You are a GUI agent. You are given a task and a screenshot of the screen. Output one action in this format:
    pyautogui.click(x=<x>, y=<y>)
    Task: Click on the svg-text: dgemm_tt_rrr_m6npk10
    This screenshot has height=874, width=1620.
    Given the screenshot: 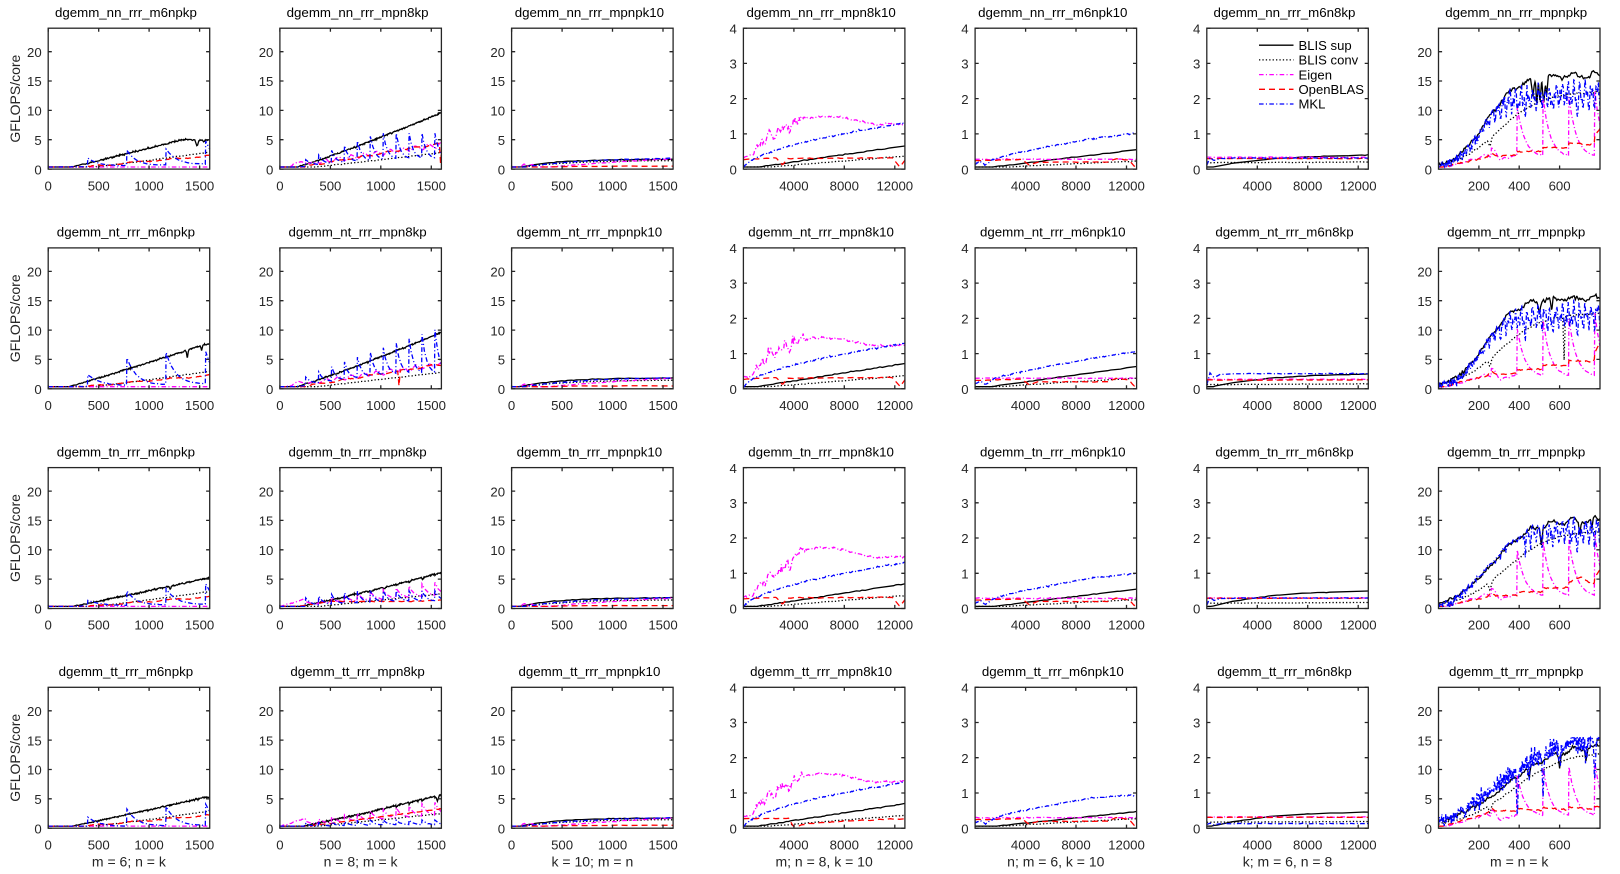 What is the action you would take?
    pyautogui.click(x=1053, y=671)
    